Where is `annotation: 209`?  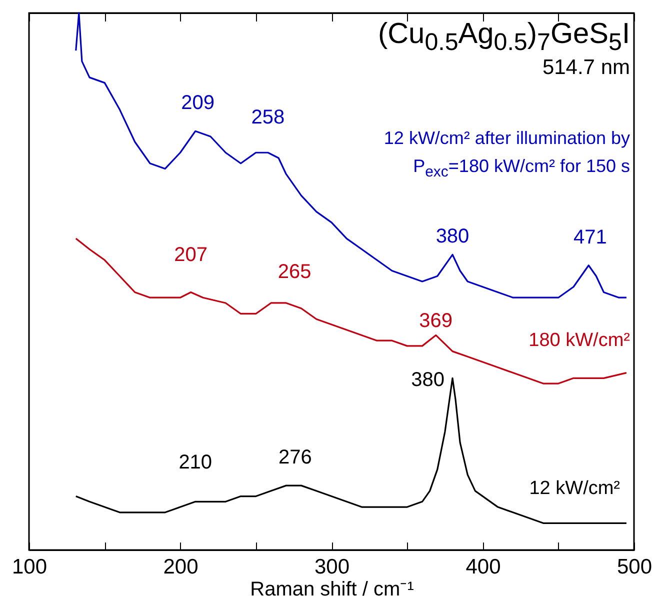 annotation: 209 is located at coordinates (198, 103).